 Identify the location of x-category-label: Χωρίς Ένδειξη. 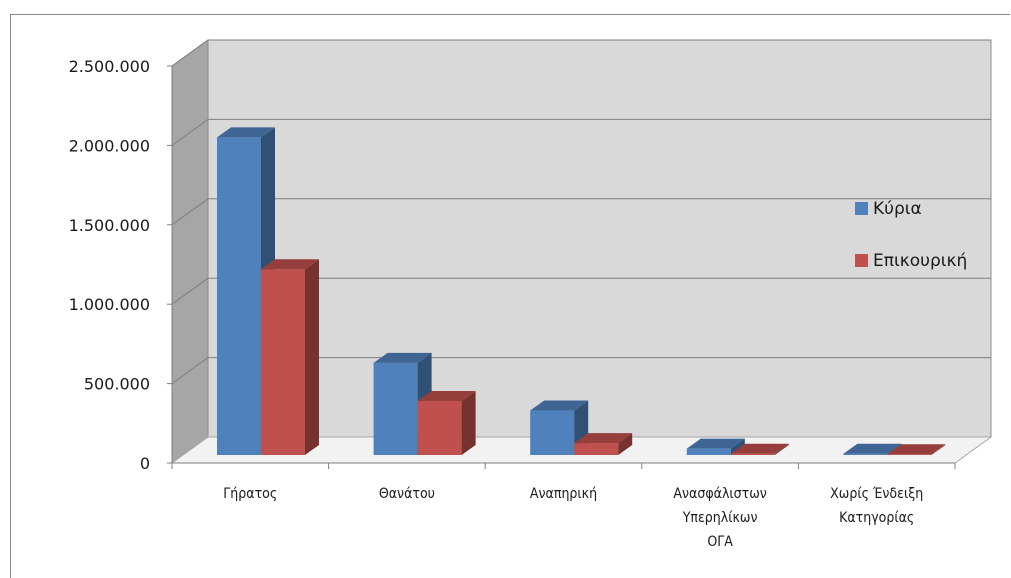
(876, 494).